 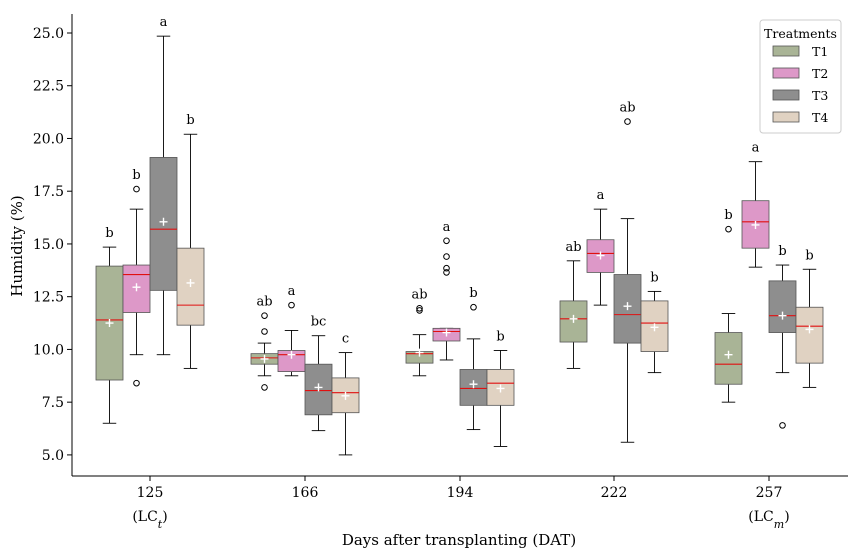 What do you see at coordinates (786, 73) in the screenshot?
I see `legend-swatch-T2` at bounding box center [786, 73].